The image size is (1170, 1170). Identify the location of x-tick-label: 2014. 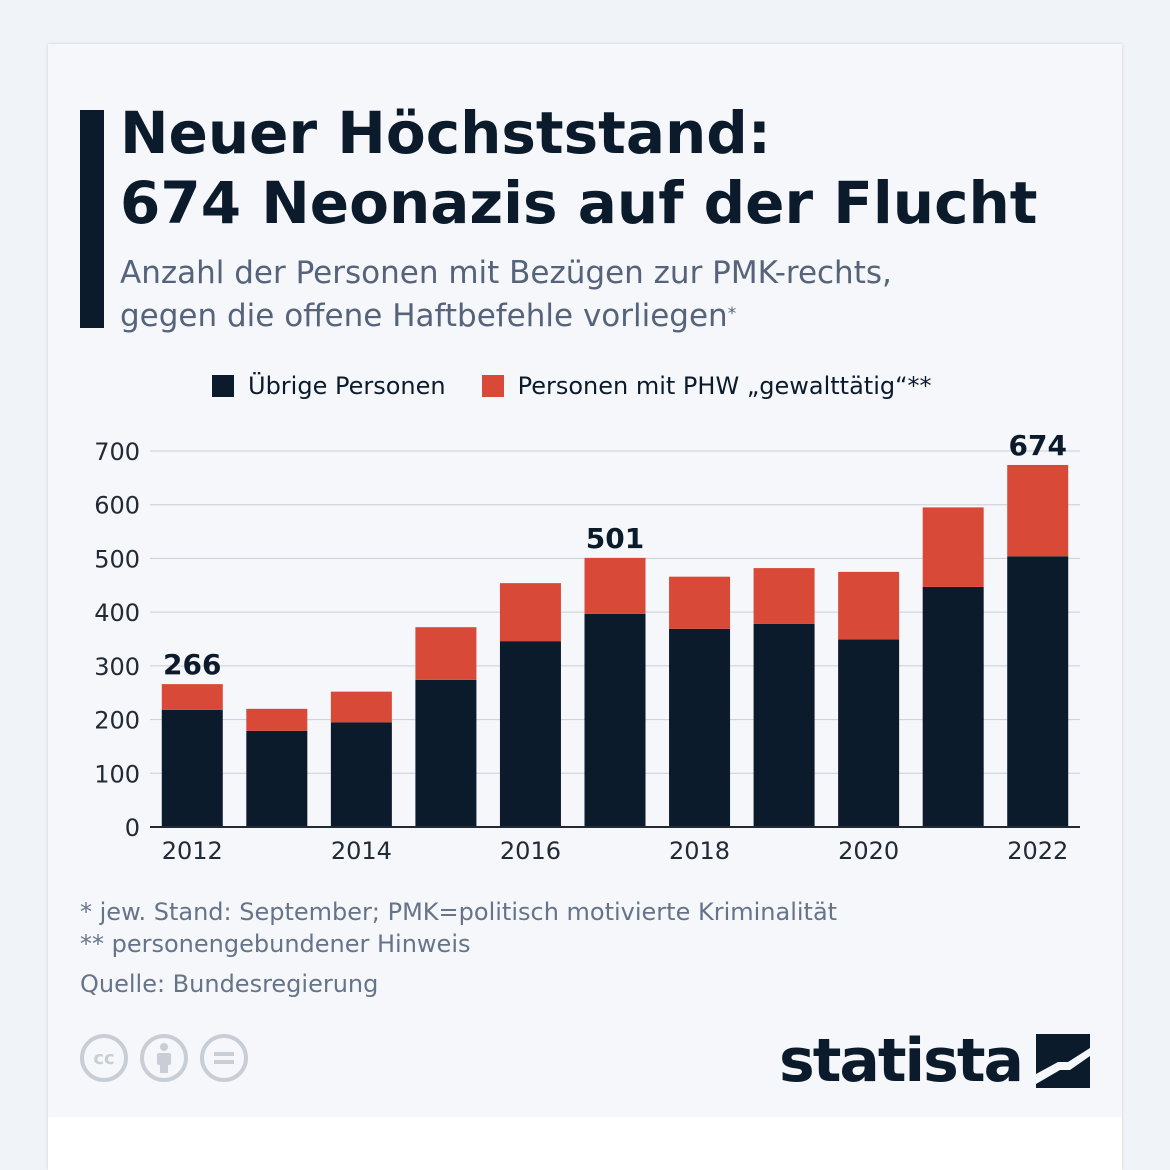
(361, 851).